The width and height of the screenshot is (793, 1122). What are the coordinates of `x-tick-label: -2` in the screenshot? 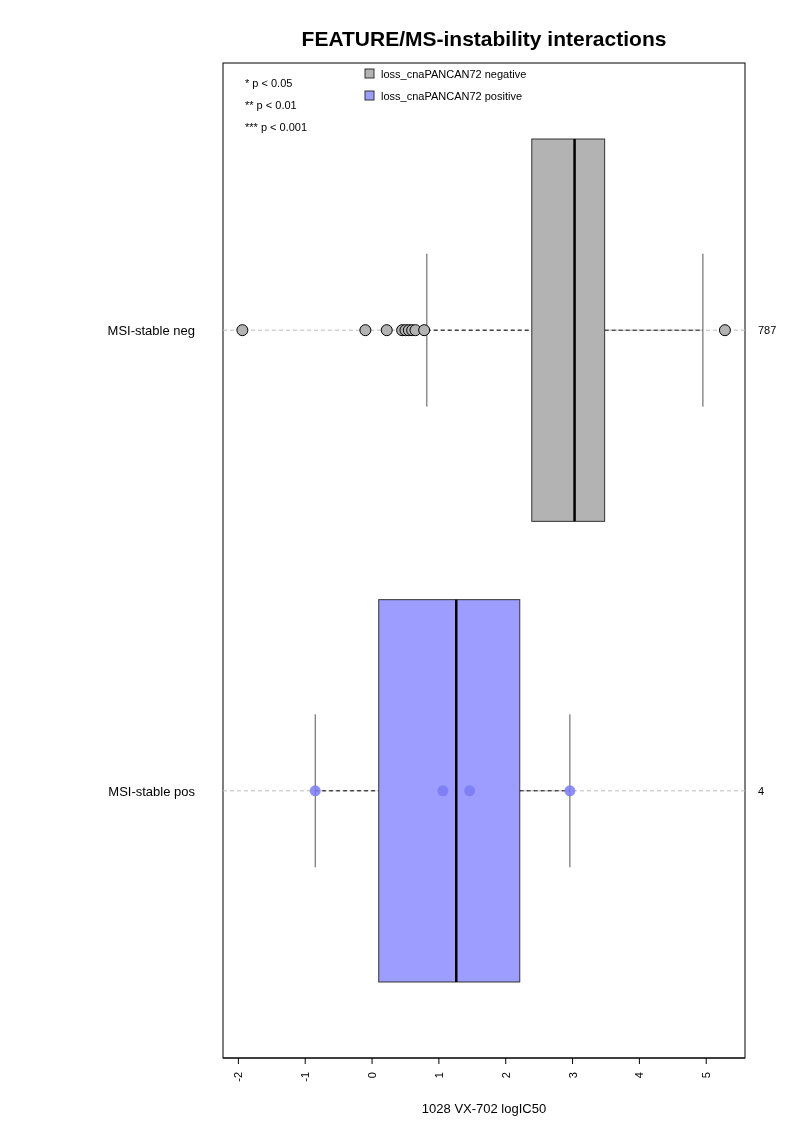 It's located at (238, 1077).